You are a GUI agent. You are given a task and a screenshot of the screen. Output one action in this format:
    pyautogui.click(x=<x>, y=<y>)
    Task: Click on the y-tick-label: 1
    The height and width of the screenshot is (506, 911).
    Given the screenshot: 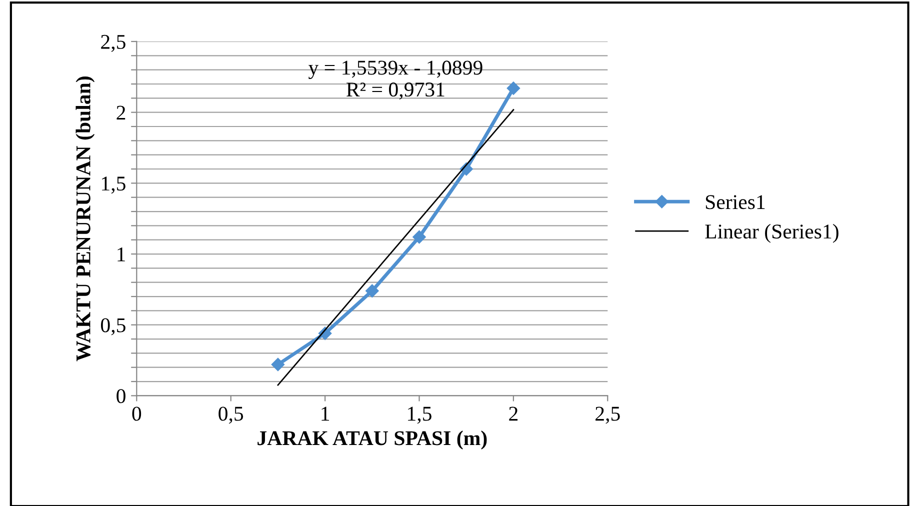 What is the action you would take?
    pyautogui.click(x=121, y=254)
    